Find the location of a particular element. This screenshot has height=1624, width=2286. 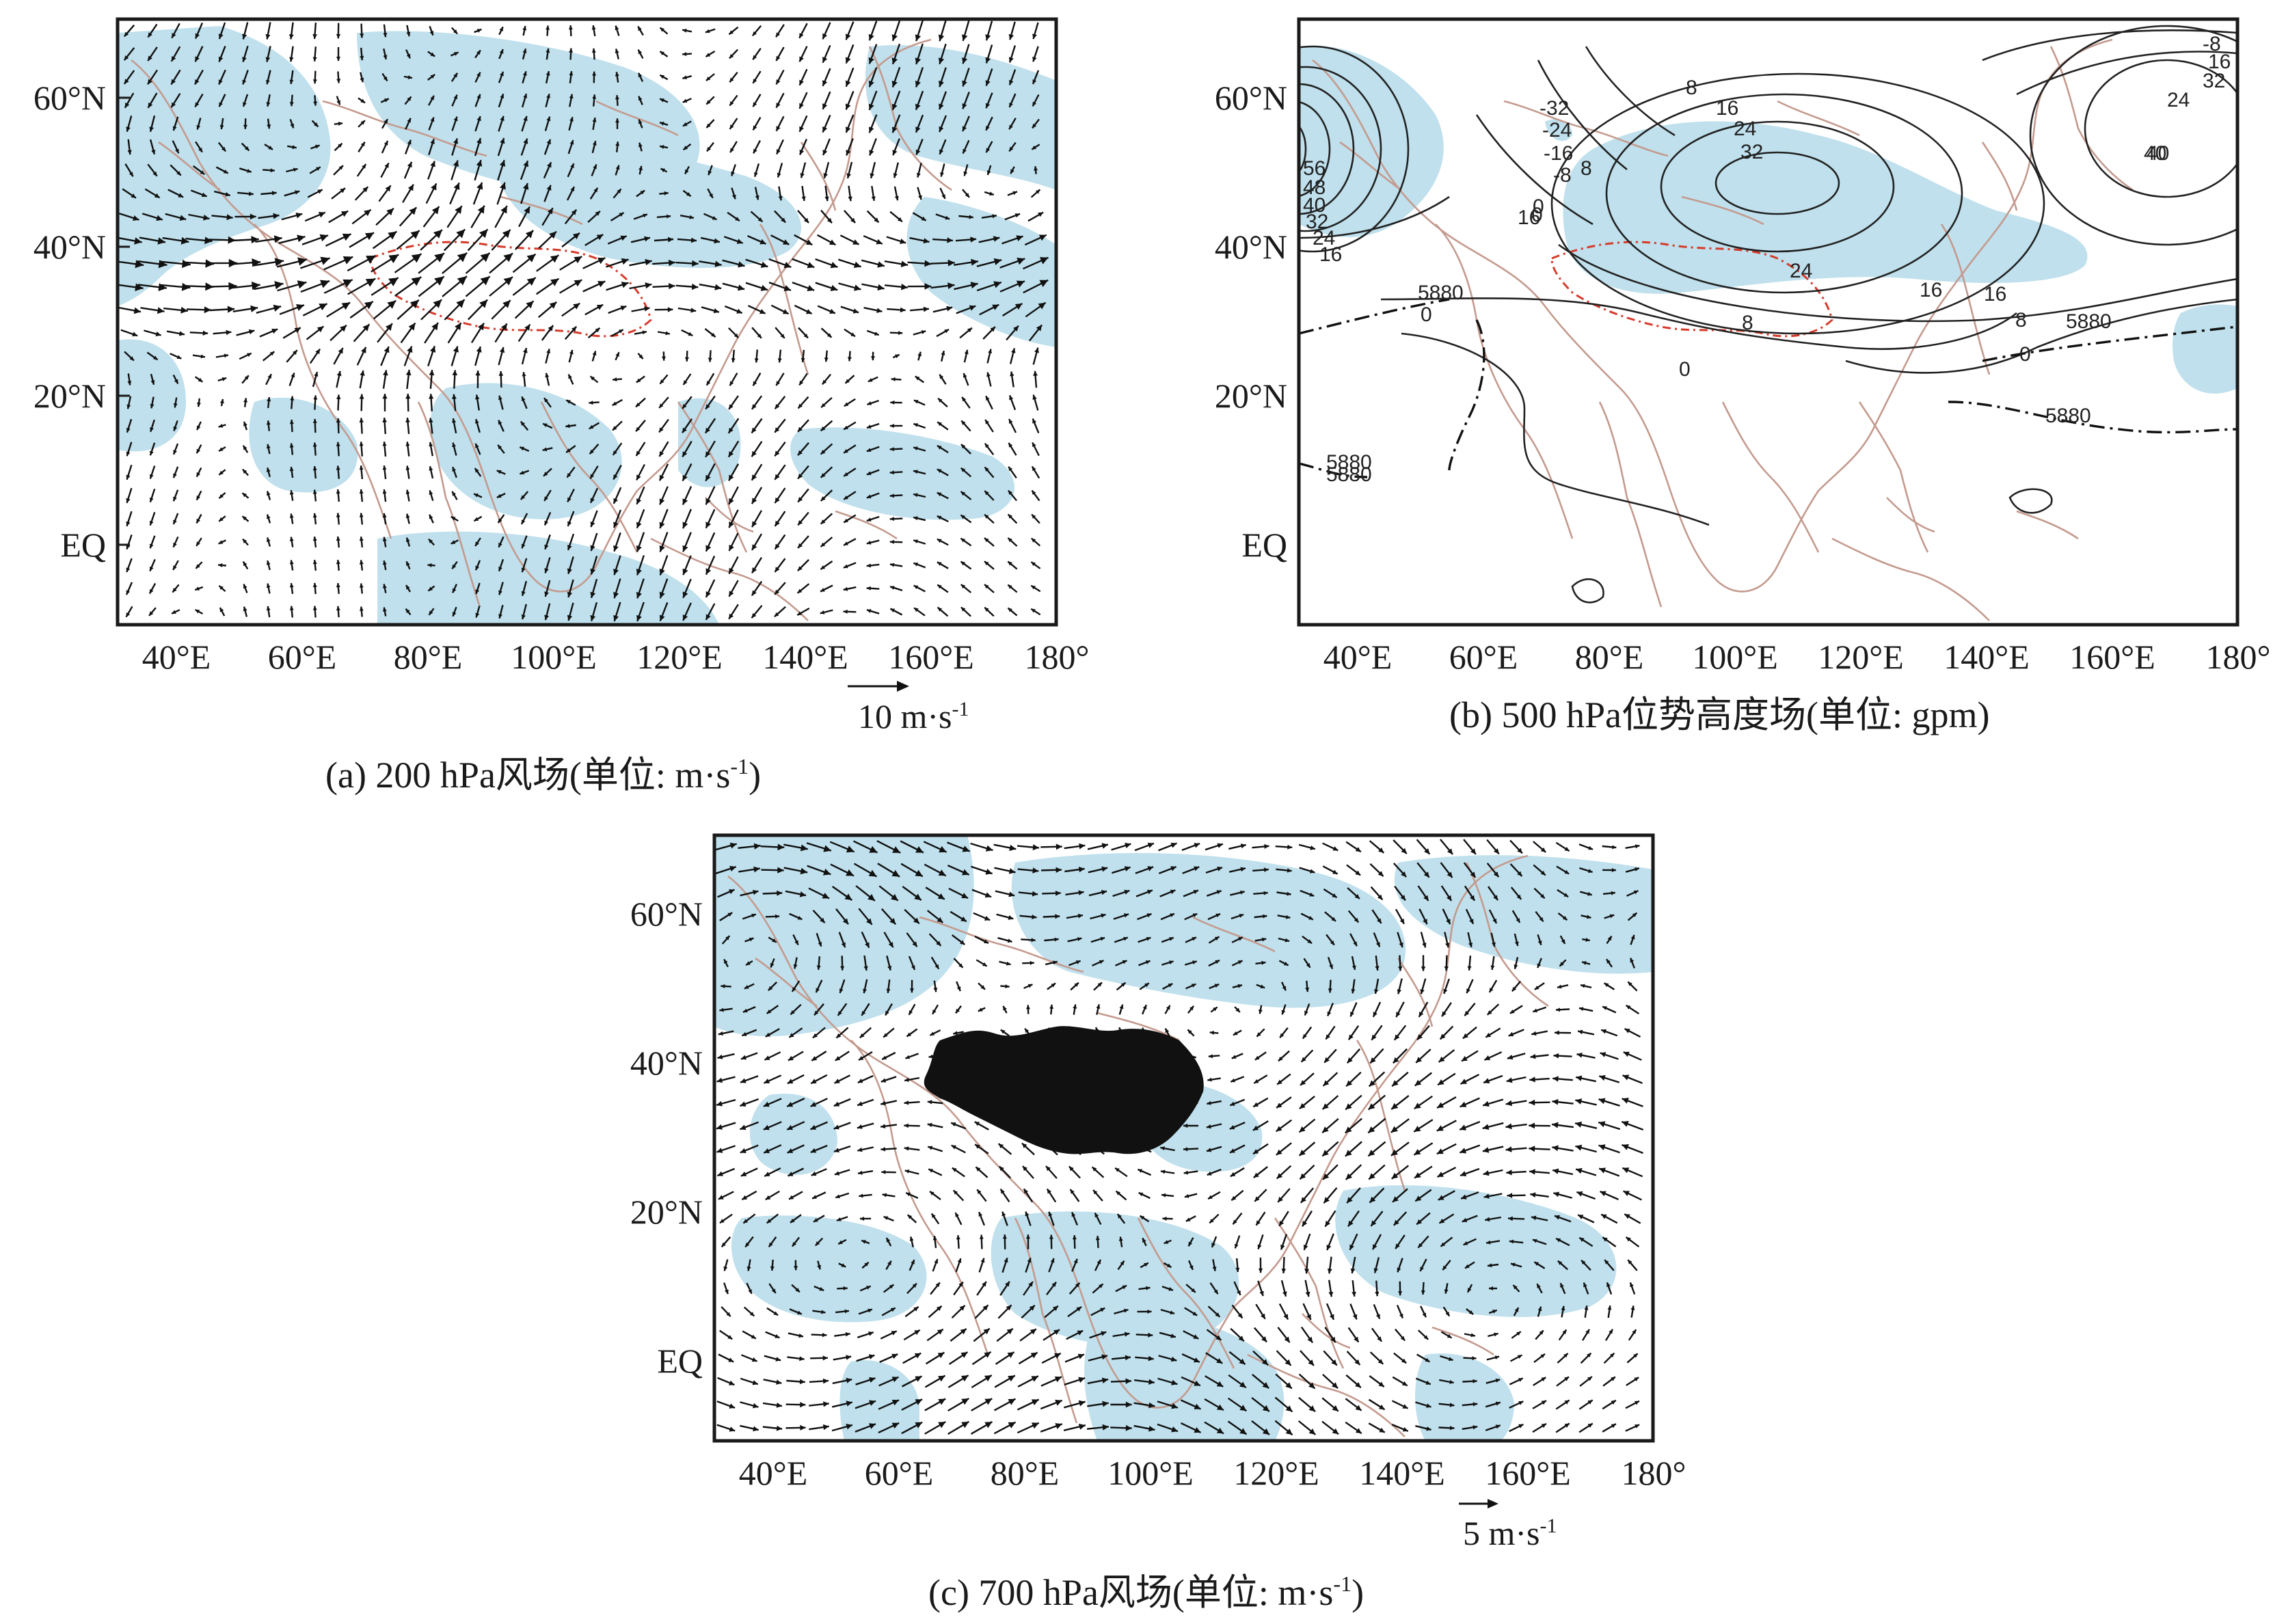

lat-label-40n: 40°N is located at coordinates (666, 1063).